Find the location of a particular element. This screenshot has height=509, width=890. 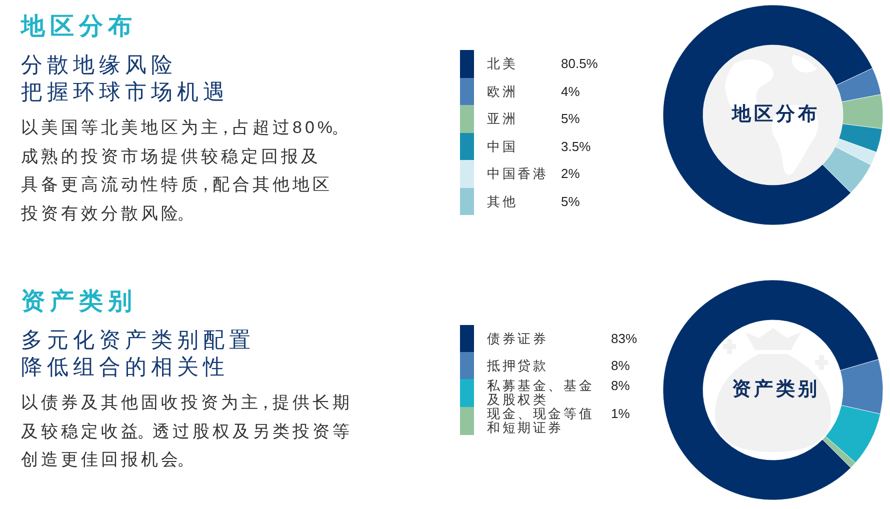

legend-label: 中国 is located at coordinates (503, 147).